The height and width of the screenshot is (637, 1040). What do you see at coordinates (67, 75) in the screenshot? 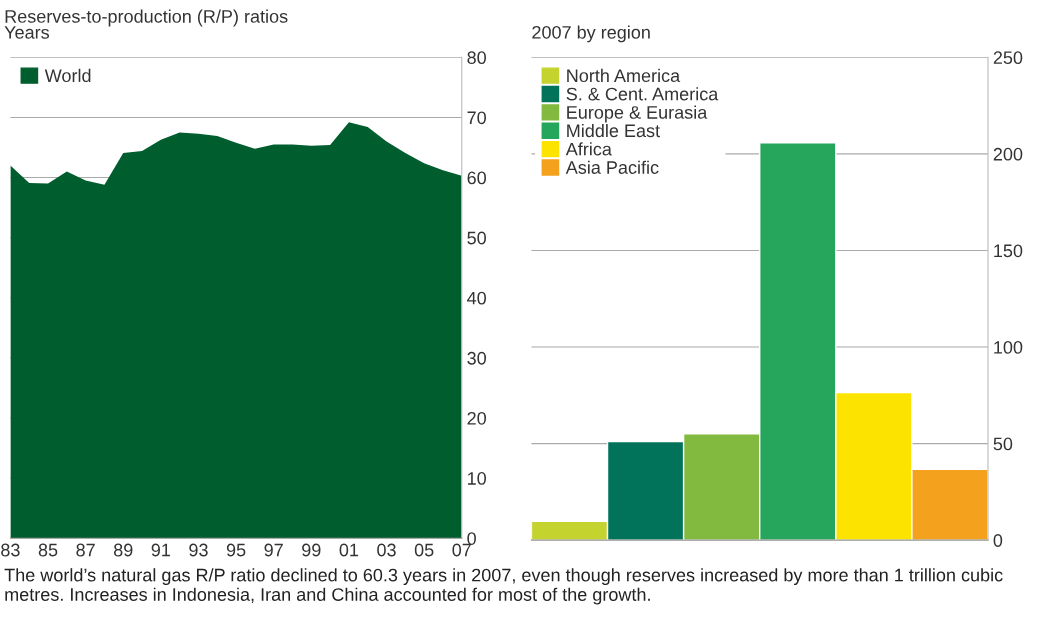
I see `legend-label: World` at bounding box center [67, 75].